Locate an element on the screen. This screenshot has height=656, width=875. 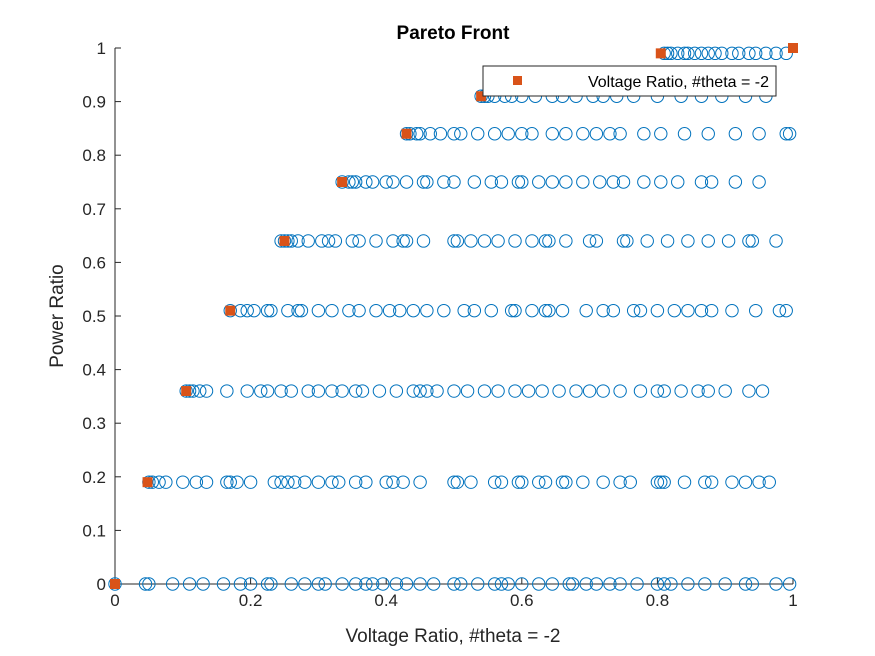
x-tick-label: 0.6 is located at coordinates (522, 600).